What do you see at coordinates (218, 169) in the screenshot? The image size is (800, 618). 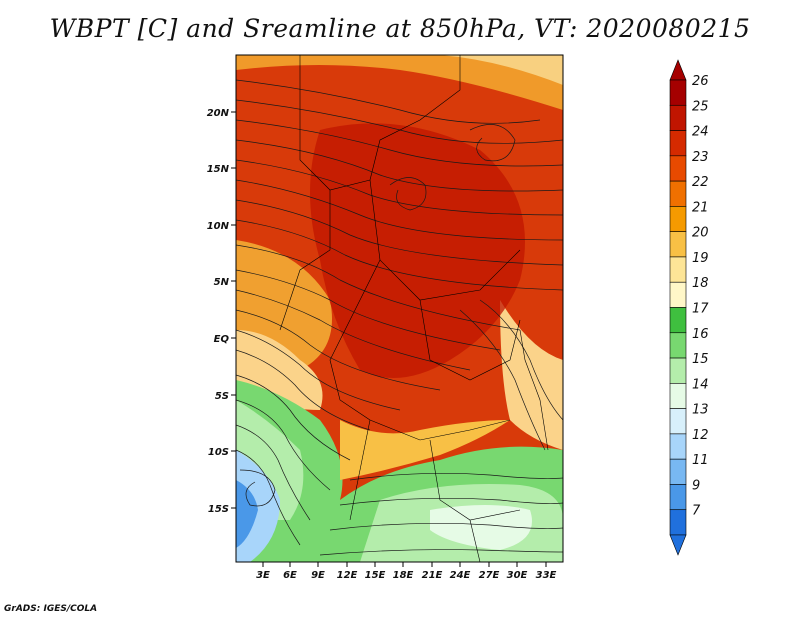 I see `lat-tick-label: 15N` at bounding box center [218, 169].